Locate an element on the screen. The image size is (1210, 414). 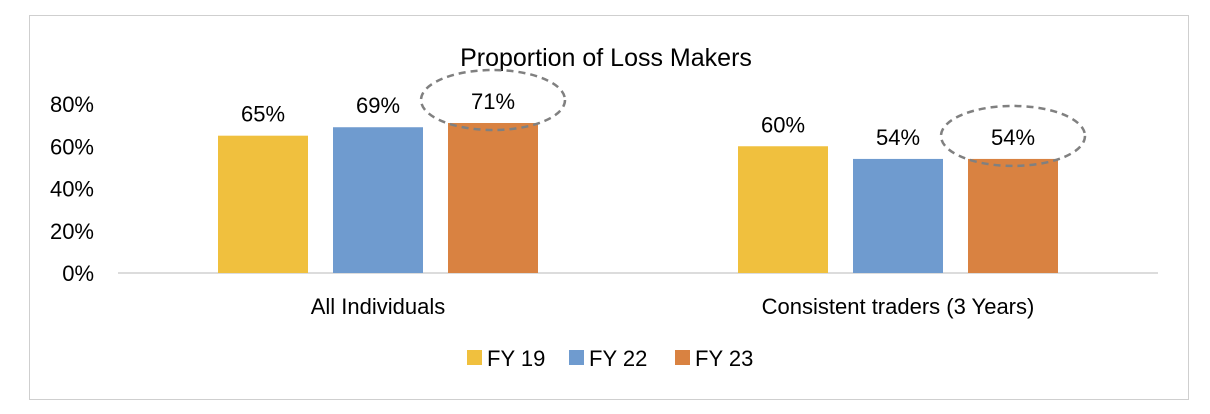
legend: FY 19 FY 22 FY 23 is located at coordinates (610, 358).